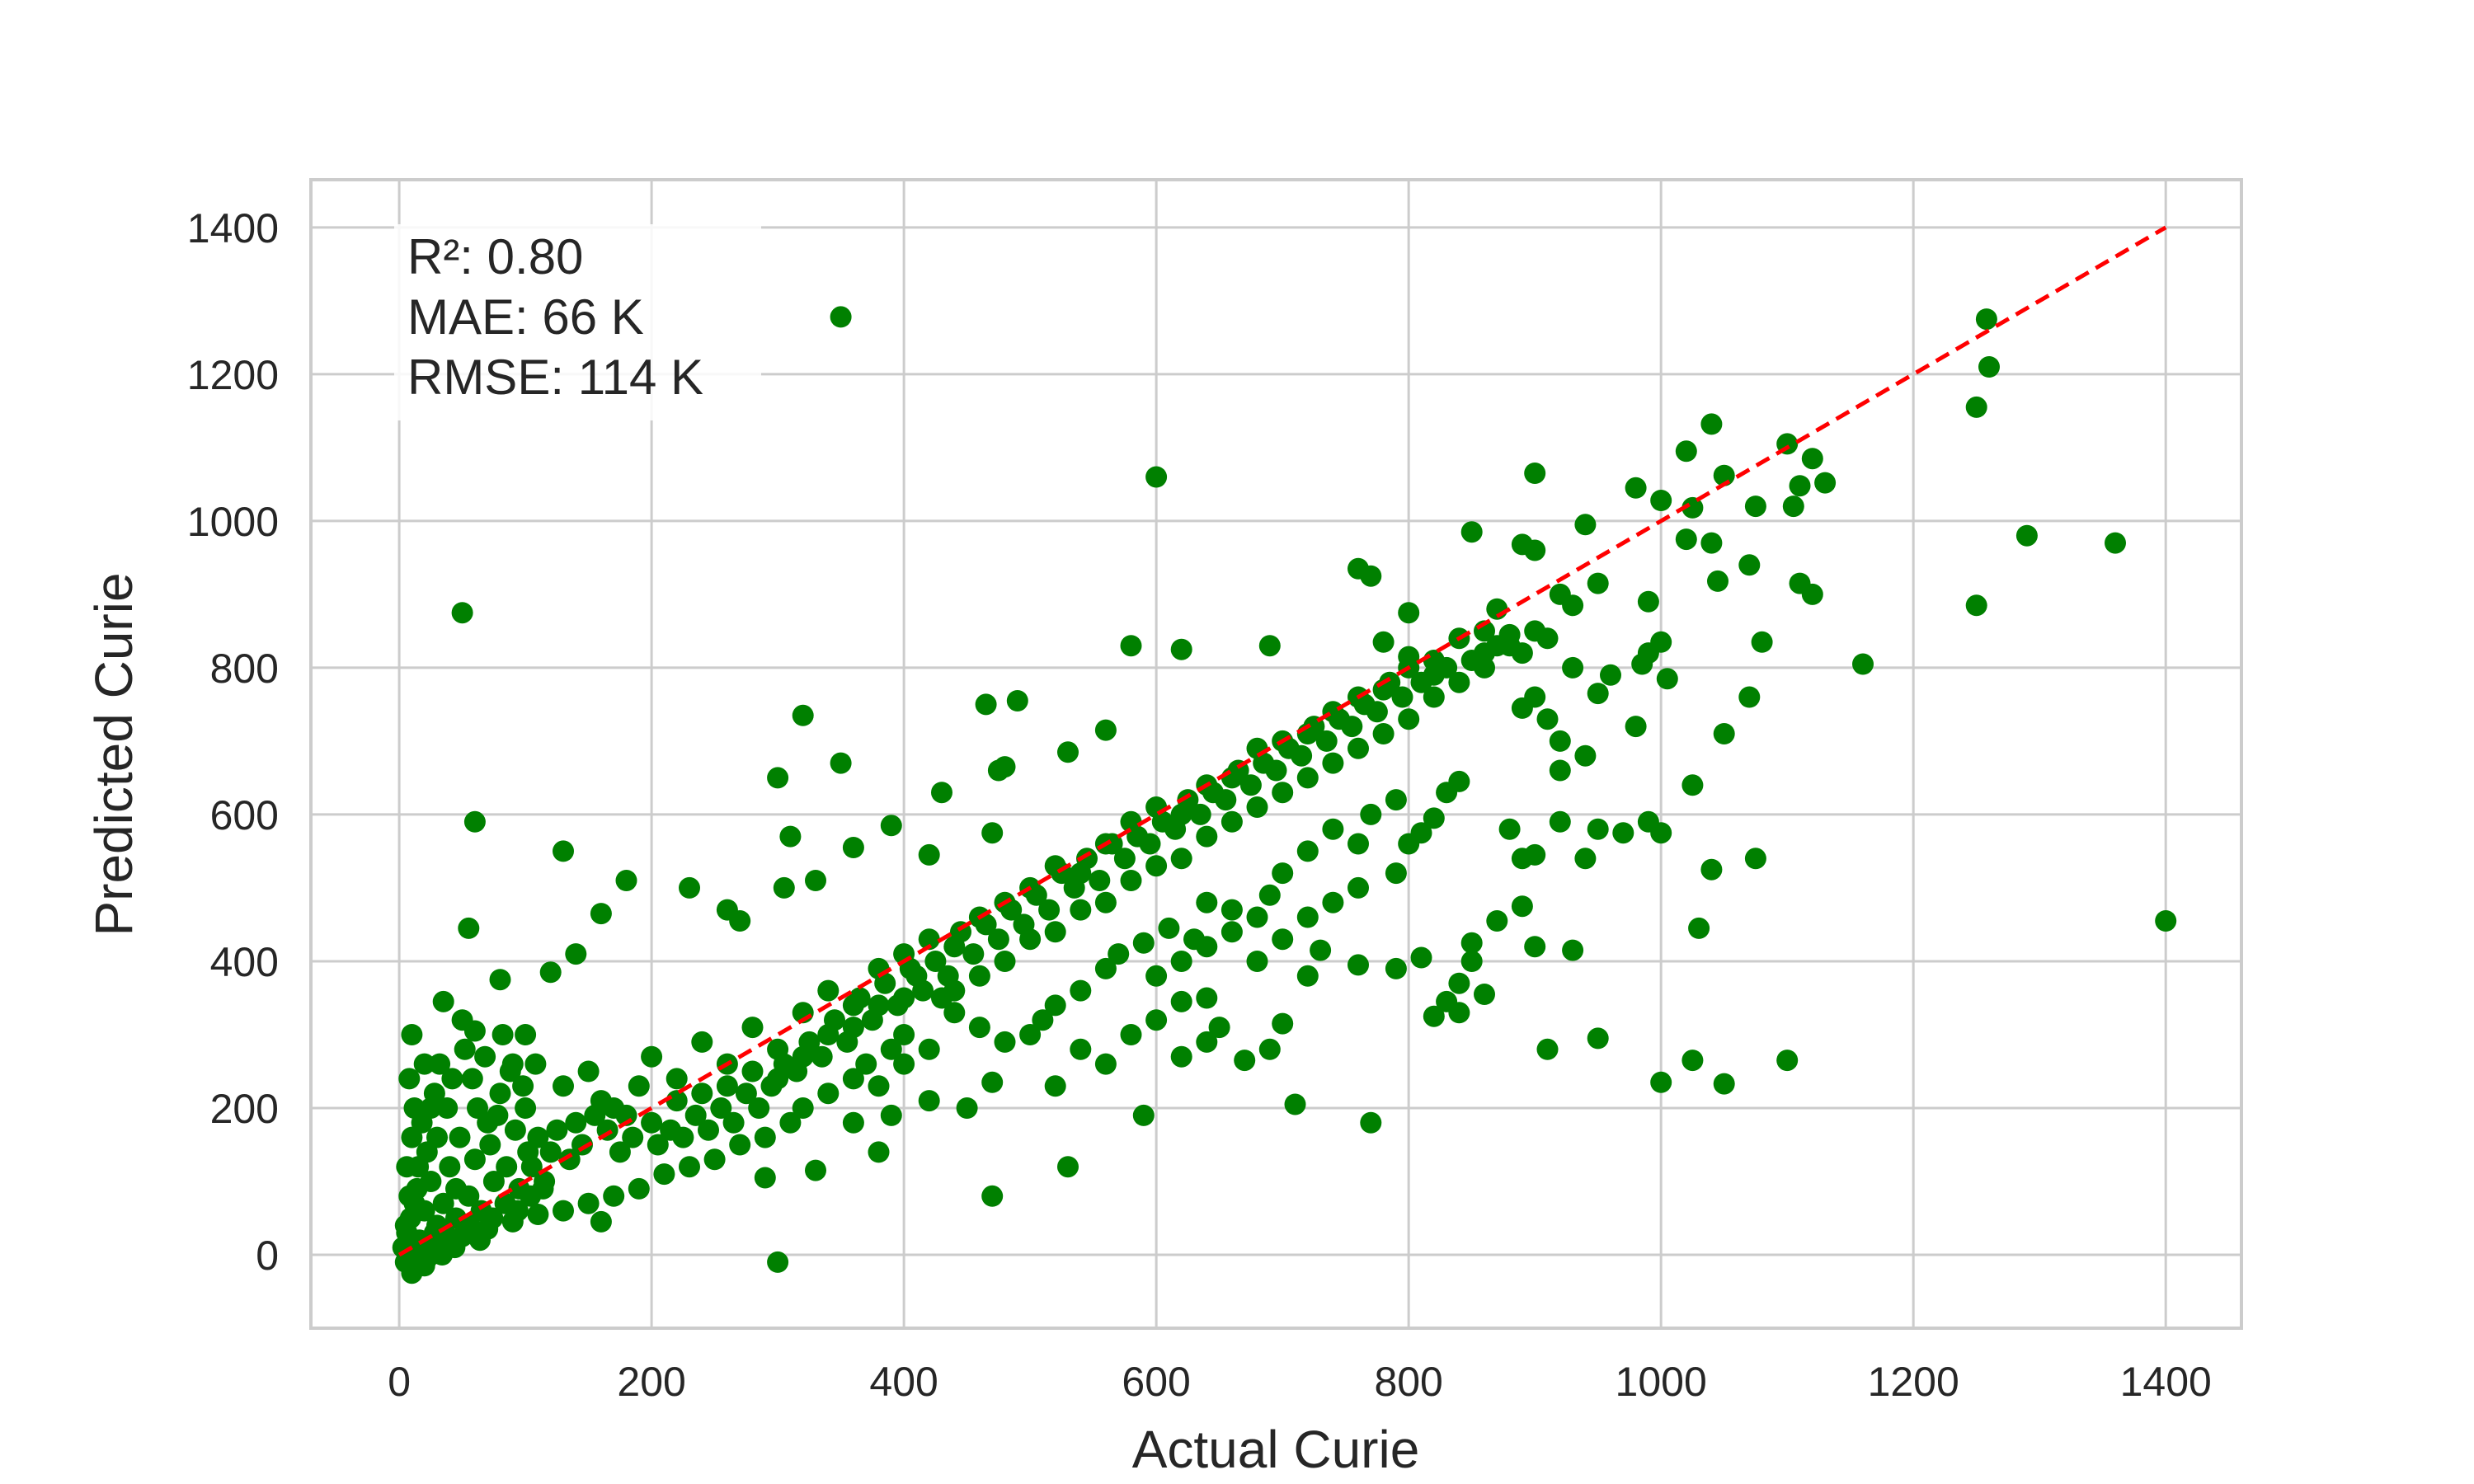  What do you see at coordinates (525, 317) in the screenshot?
I see `stats-mae: MAE: 66 K` at bounding box center [525, 317].